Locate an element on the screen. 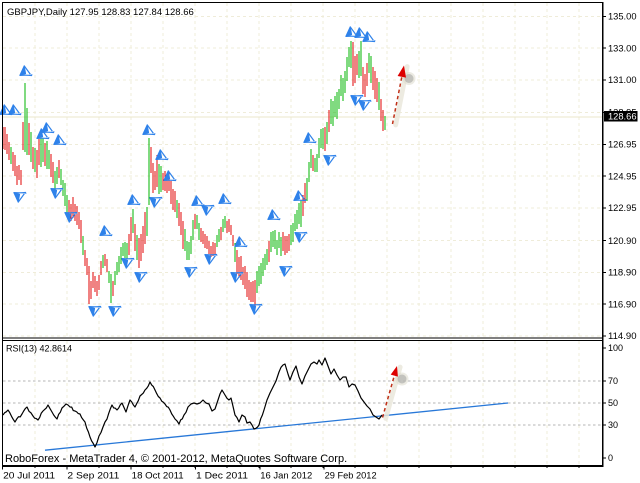 The height and width of the screenshot is (483, 640). svg-text: 116.90 is located at coordinates (622, 304).